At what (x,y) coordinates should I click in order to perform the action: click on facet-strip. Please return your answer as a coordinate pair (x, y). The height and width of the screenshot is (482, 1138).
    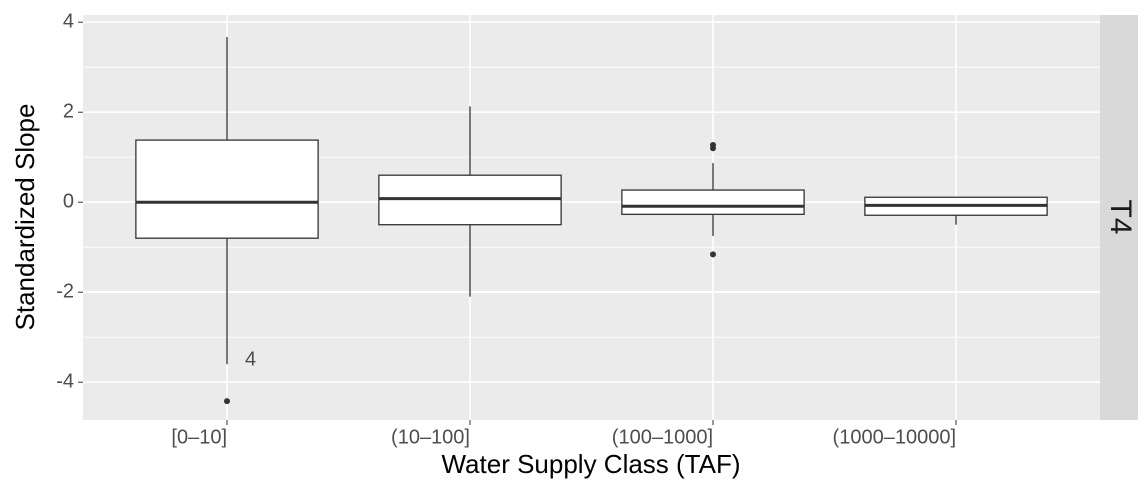
    Looking at the image, I should click on (1119, 217).